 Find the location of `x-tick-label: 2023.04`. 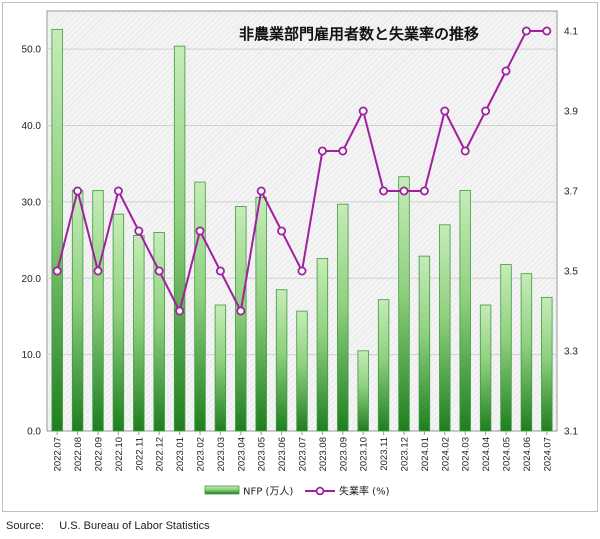

x-tick-label: 2023.04 is located at coordinates (241, 454).